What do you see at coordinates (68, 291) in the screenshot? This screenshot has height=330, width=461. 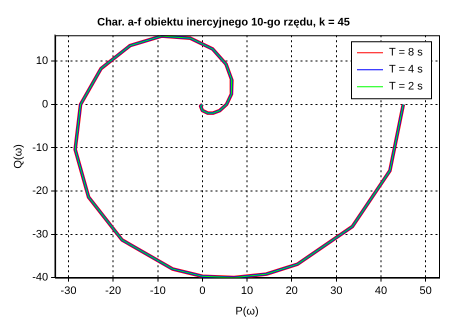 I see `x-tick-label: -30` at bounding box center [68, 291].